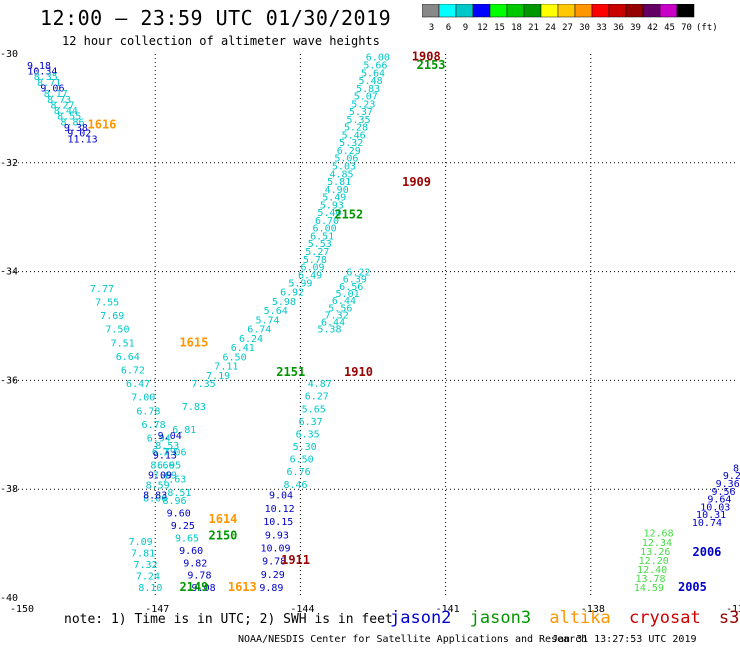  I want to click on x-tick-label: -144, so click(302, 609).